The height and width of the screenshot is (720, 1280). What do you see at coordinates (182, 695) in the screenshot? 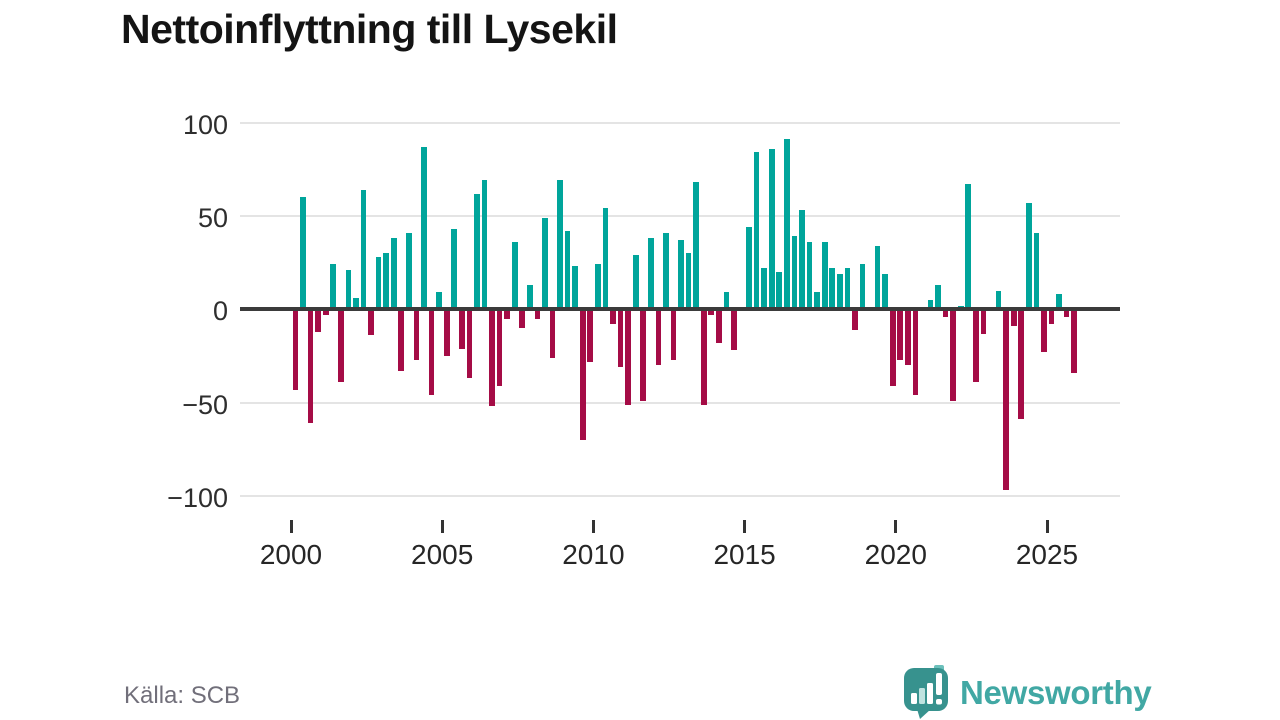
I see `source-note: Källa: SCB` at bounding box center [182, 695].